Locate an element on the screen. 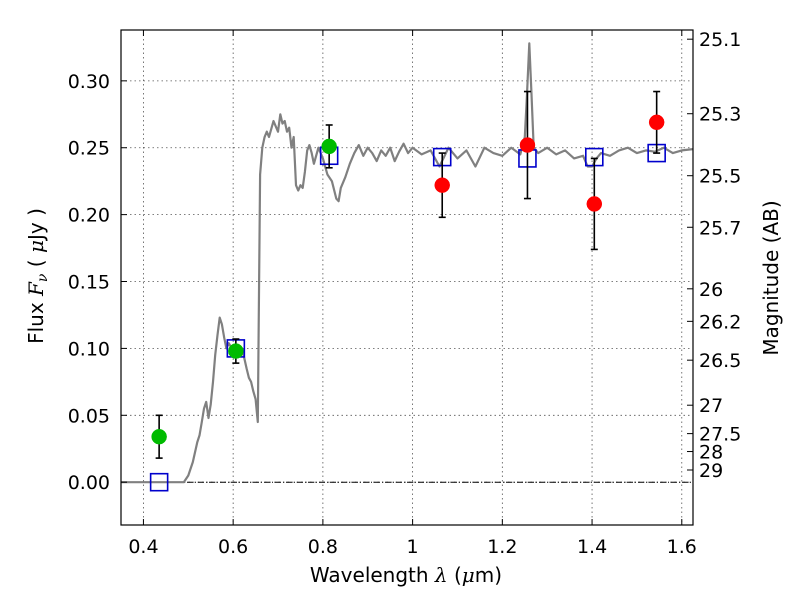  mag-tick-label: 25.7 is located at coordinates (720, 228).